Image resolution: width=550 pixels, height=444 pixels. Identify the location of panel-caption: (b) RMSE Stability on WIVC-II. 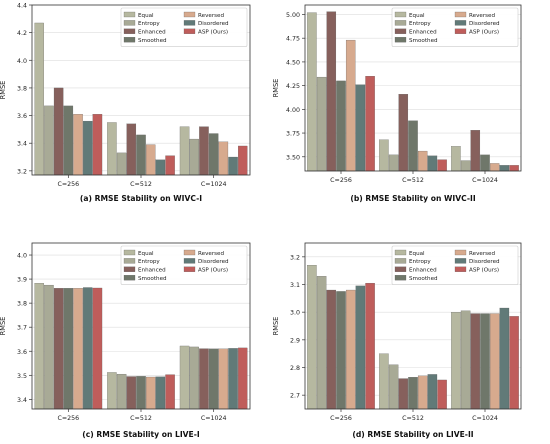
(412, 198).